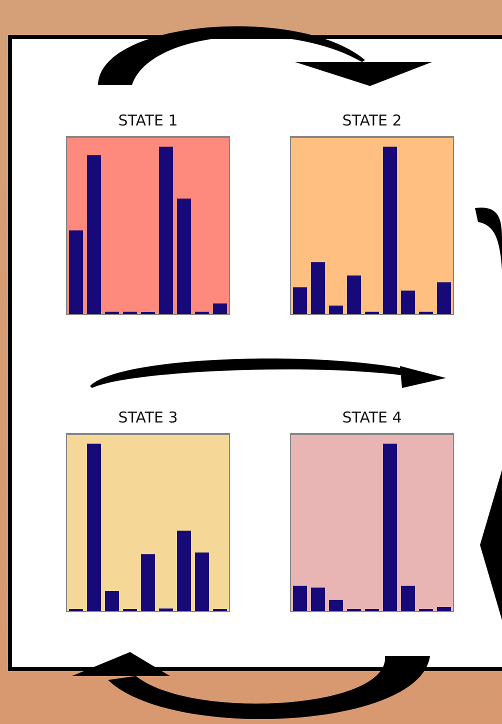 The height and width of the screenshot is (724, 502). What do you see at coordinates (372, 417) in the screenshot?
I see `chart-title: STATE 4` at bounding box center [372, 417].